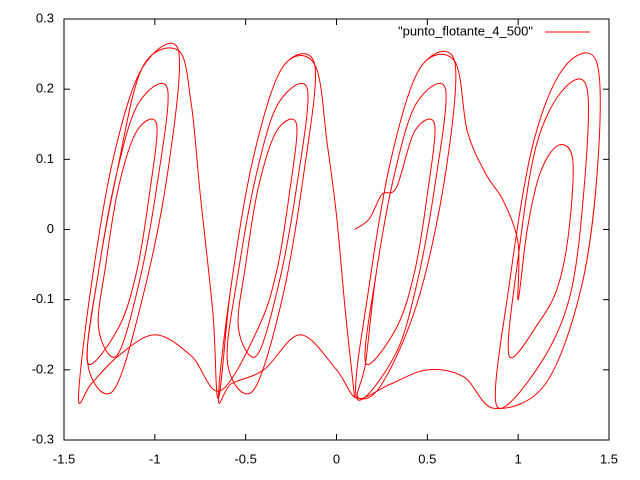 This screenshot has height=480, width=640. I want to click on x-tick-label: -1.5, so click(64, 458).